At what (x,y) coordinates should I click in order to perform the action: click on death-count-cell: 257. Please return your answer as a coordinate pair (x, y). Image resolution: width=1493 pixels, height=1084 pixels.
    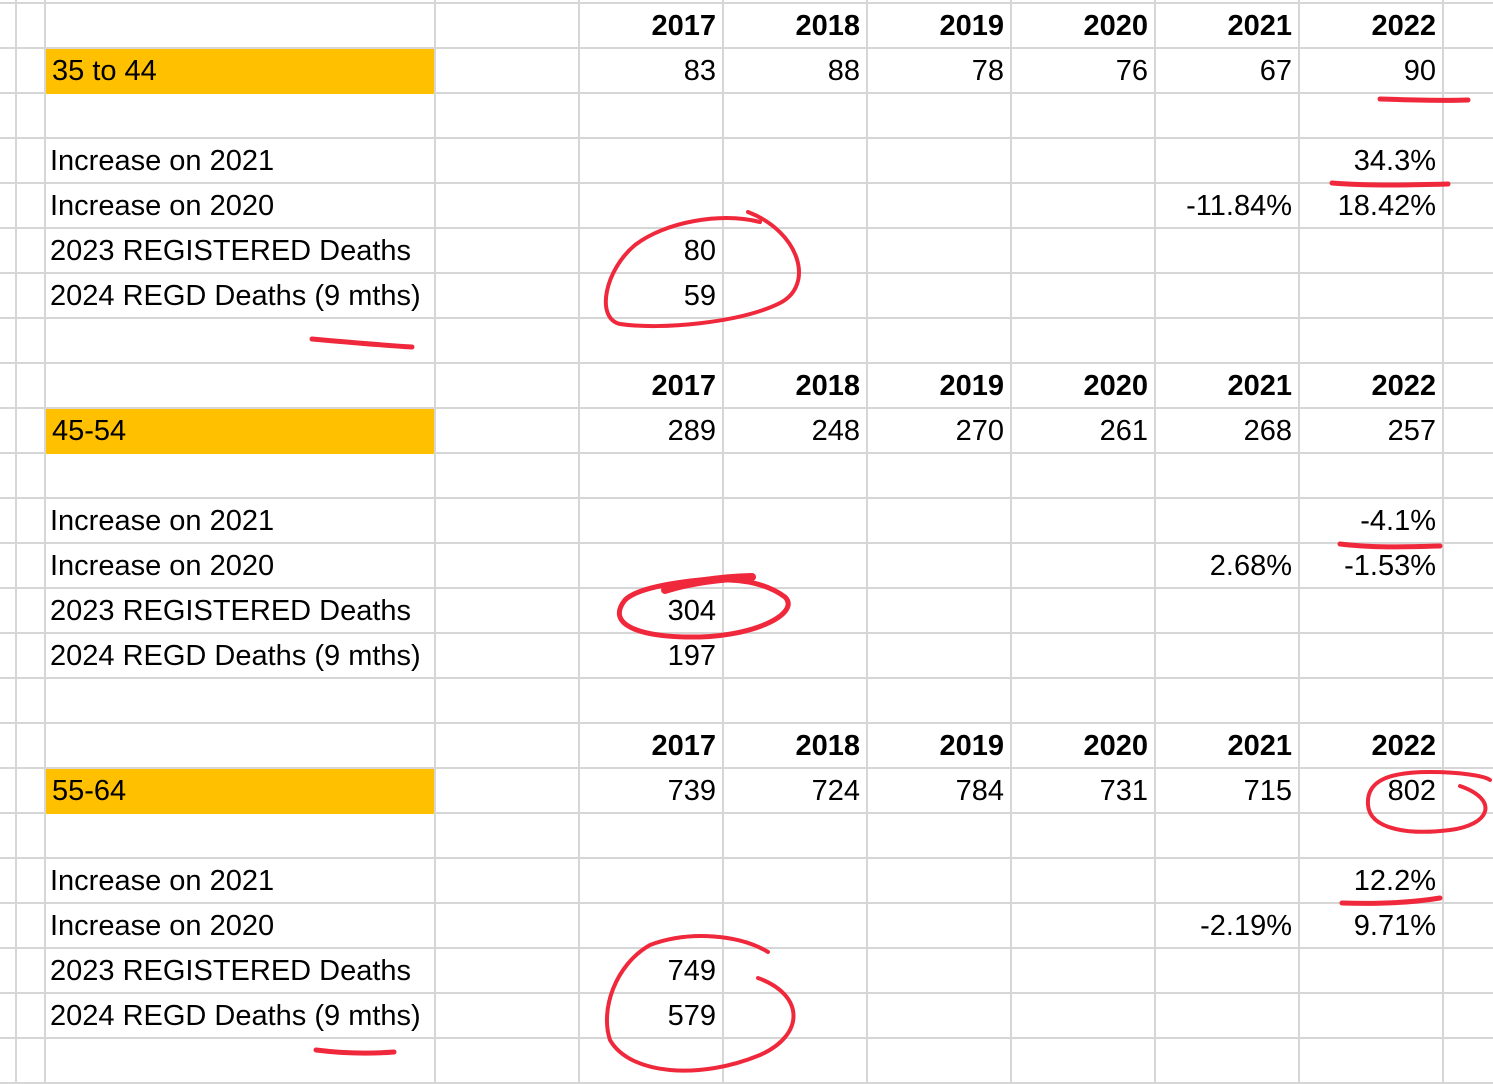
    Looking at the image, I should click on (1411, 431).